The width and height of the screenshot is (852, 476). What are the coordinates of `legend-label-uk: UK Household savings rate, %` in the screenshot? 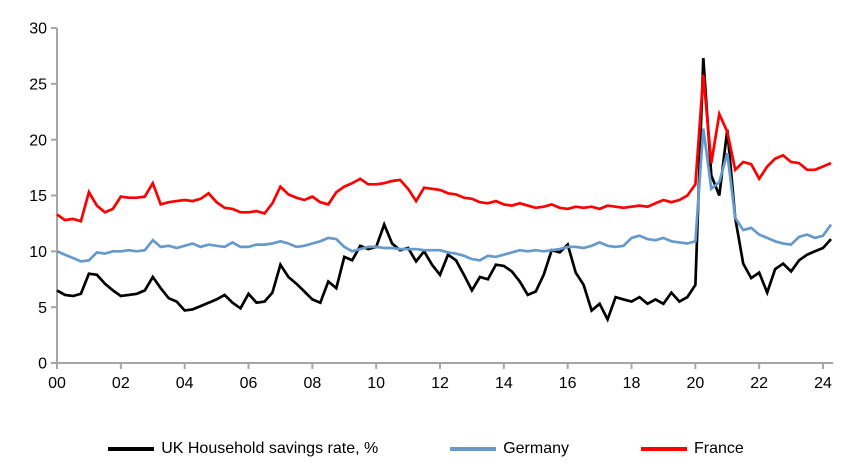 It's located at (270, 448).